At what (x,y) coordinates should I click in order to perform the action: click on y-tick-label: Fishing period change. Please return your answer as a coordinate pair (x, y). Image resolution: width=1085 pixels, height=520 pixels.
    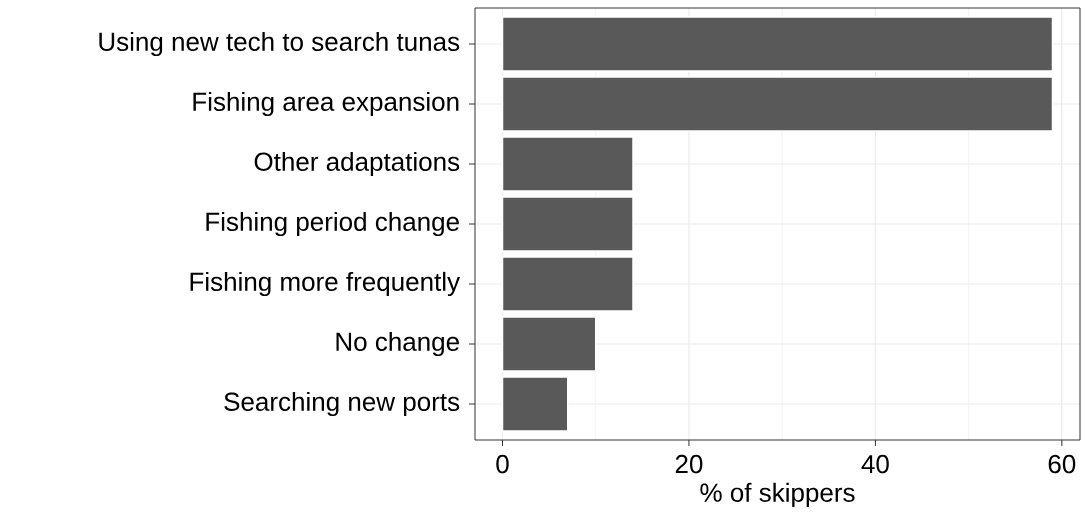
    Looking at the image, I should click on (332, 224).